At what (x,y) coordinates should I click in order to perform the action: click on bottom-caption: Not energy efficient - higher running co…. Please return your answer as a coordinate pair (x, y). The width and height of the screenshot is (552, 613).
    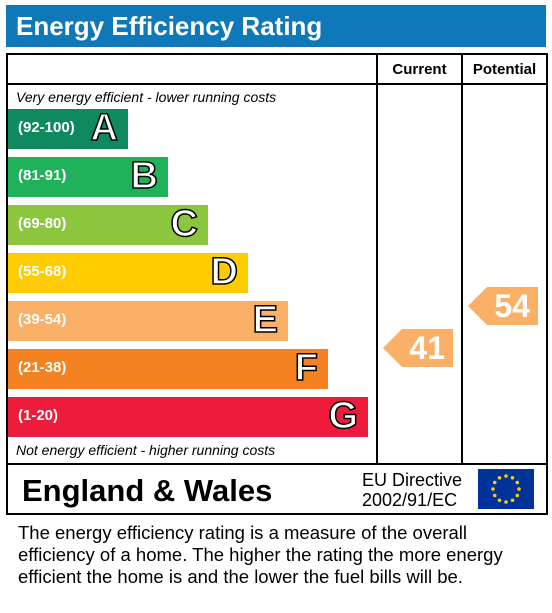
    Looking at the image, I should click on (146, 450).